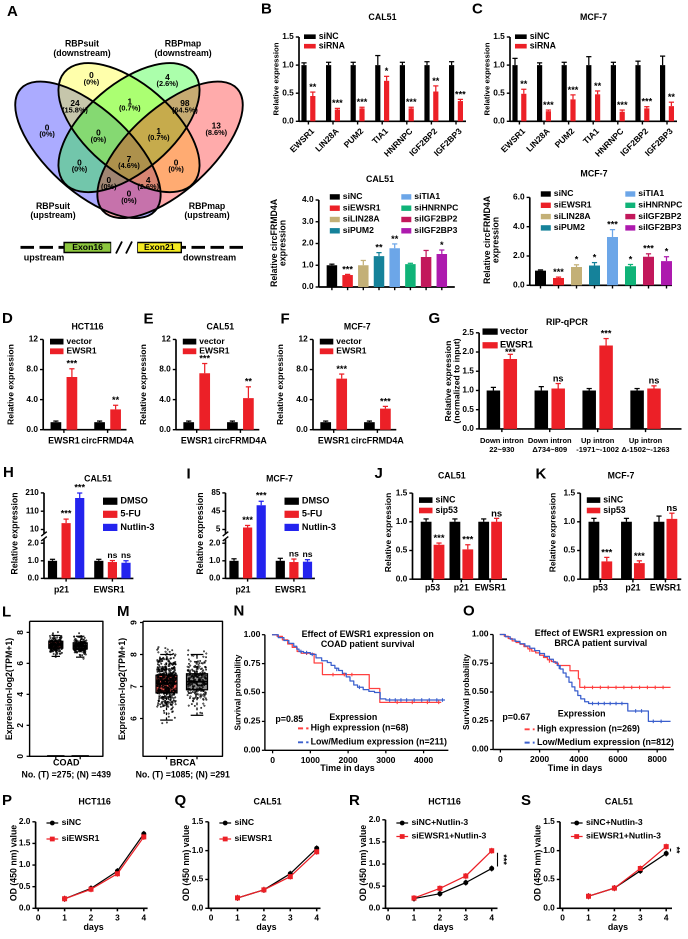  I want to click on svg-text: Q, so click(181, 800).